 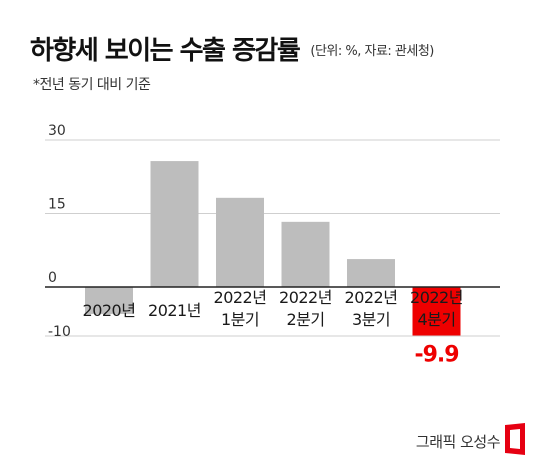 What do you see at coordinates (92, 85) in the screenshot?
I see `baseline-note: *전년 동기 대비 기준` at bounding box center [92, 85].